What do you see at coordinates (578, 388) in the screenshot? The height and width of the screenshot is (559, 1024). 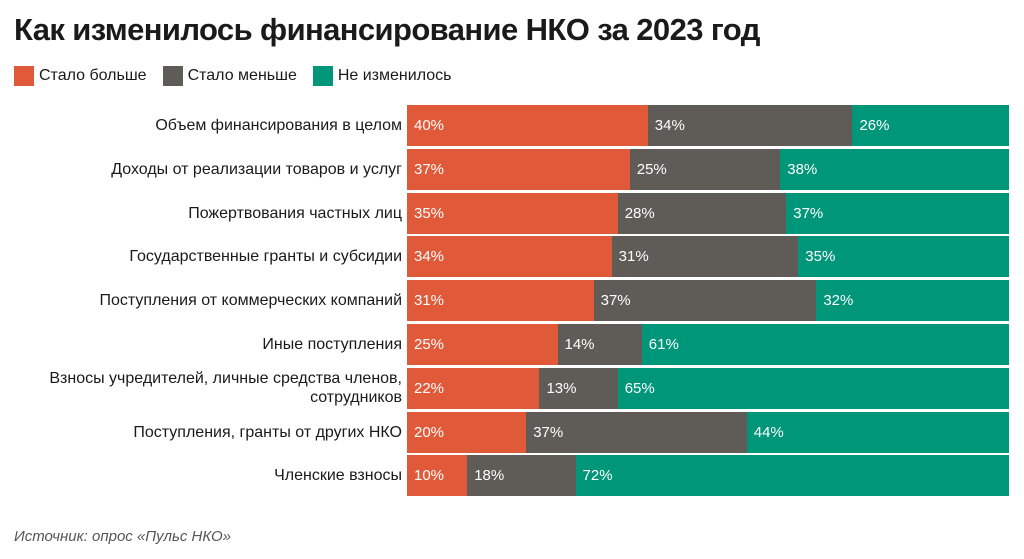 I see `bar-segment-less: 13%` at bounding box center [578, 388].